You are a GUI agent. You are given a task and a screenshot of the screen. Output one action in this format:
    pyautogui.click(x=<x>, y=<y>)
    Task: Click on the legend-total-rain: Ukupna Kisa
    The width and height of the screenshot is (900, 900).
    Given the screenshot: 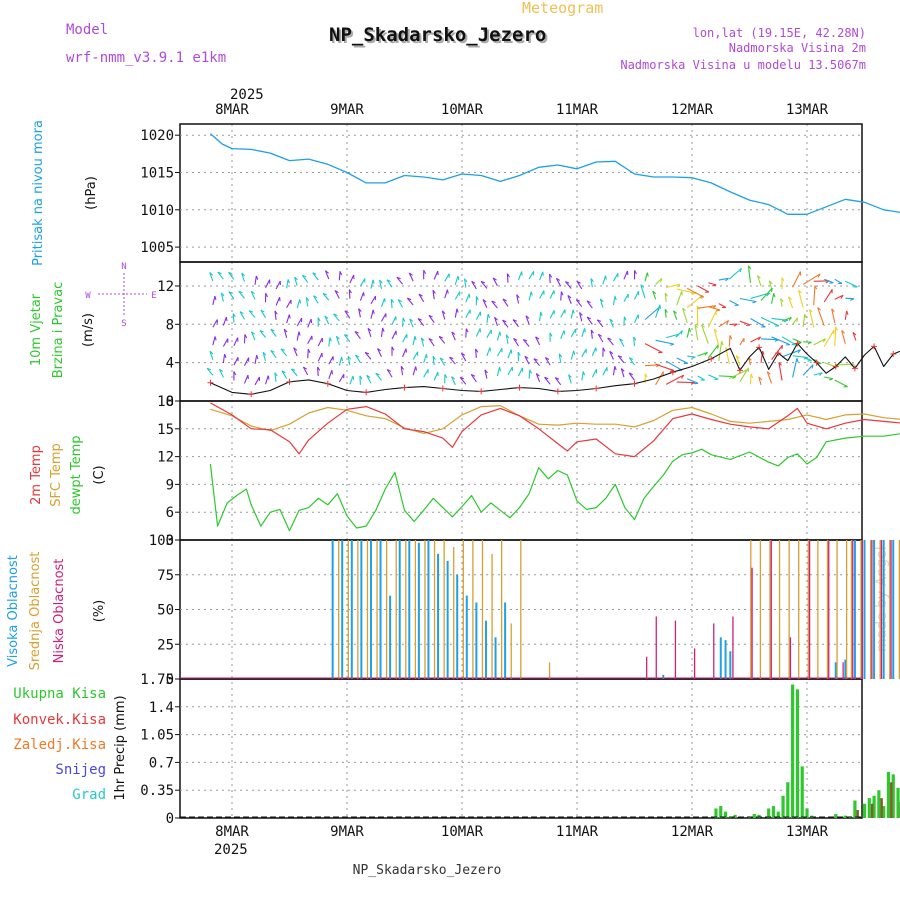 What is the action you would take?
    pyautogui.click(x=59, y=694)
    